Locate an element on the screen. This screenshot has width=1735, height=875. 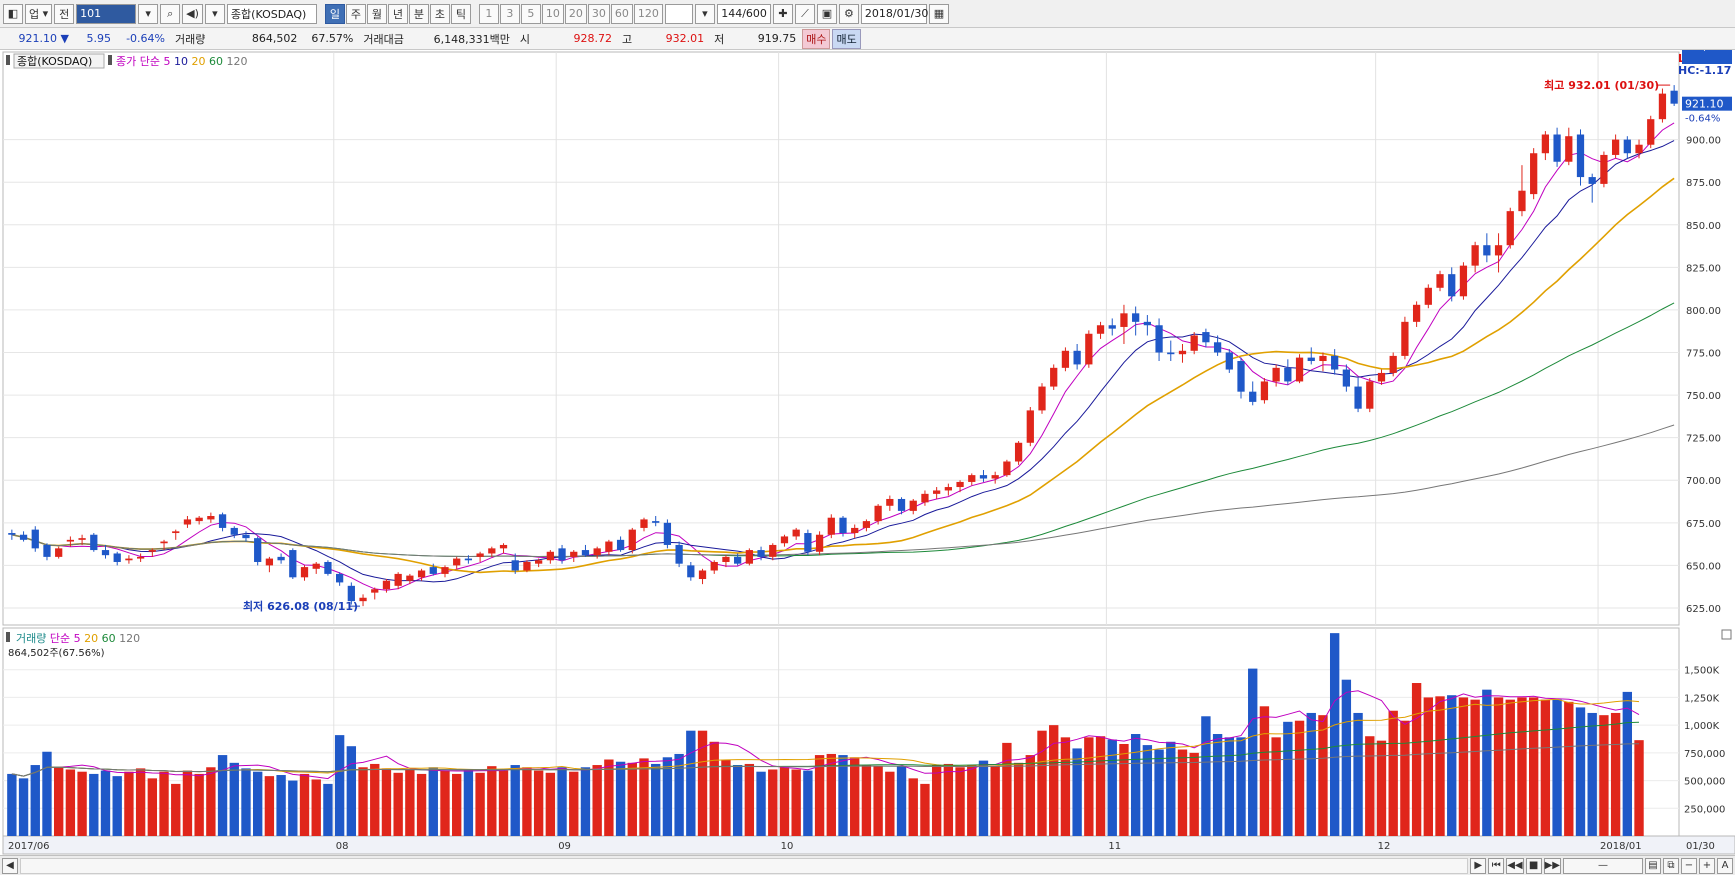
market-select: 업 ▾ is located at coordinates (39, 13).